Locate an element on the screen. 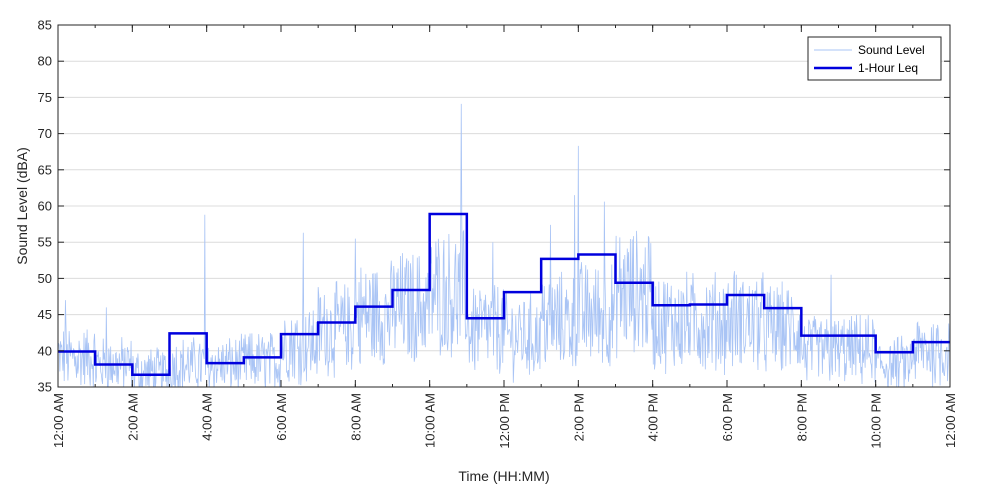 This screenshot has height=500, width=1000. y-tick-label: 60 is located at coordinates (45, 206).